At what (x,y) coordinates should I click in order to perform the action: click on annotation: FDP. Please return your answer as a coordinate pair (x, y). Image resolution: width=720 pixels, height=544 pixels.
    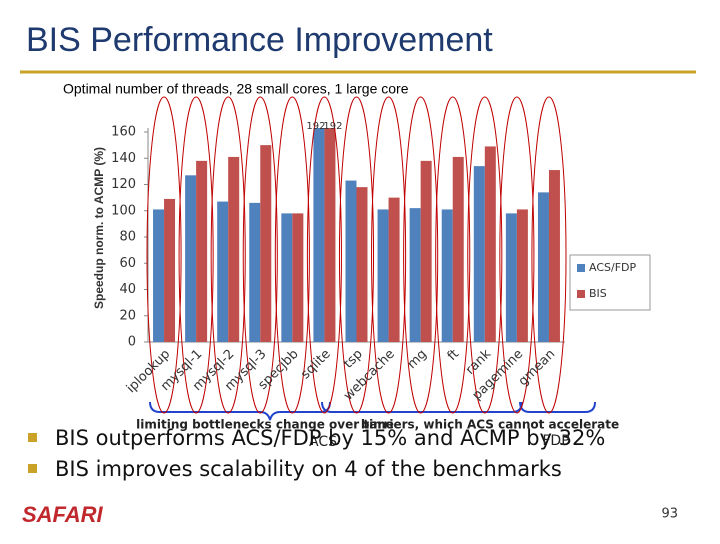
    Looking at the image, I should click on (555, 441).